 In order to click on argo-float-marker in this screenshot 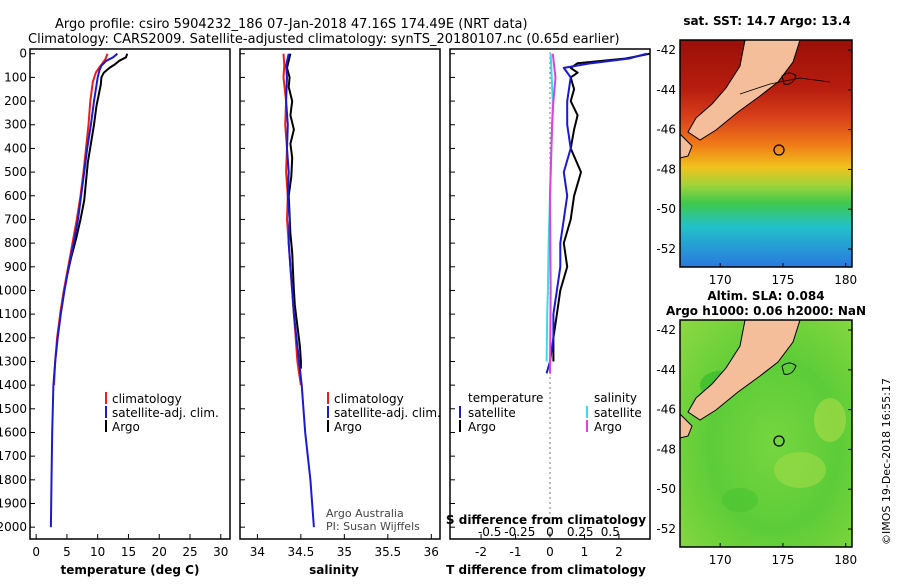, I will do `click(779, 150)`.